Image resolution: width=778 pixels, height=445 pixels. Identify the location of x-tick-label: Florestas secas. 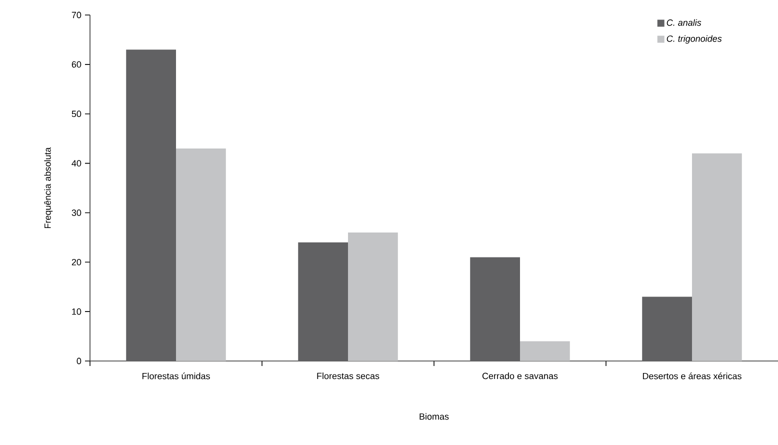
(348, 376).